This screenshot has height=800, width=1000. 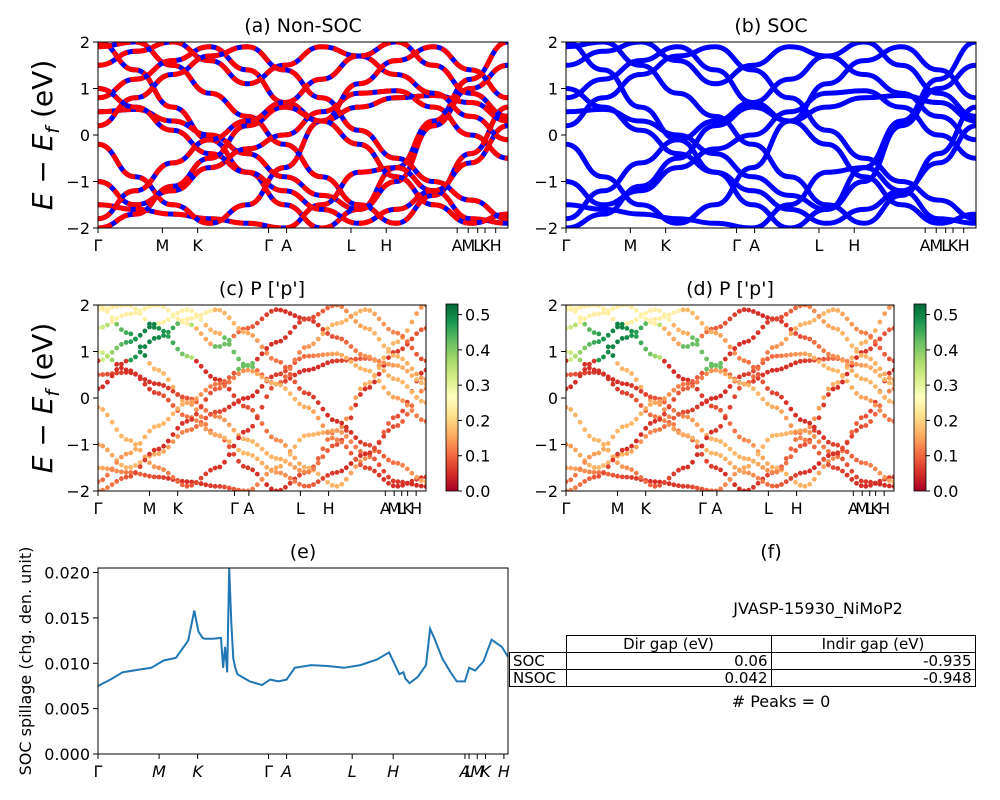 What do you see at coordinates (85, 352) in the screenshot?
I see `y-tick-label: 1` at bounding box center [85, 352].